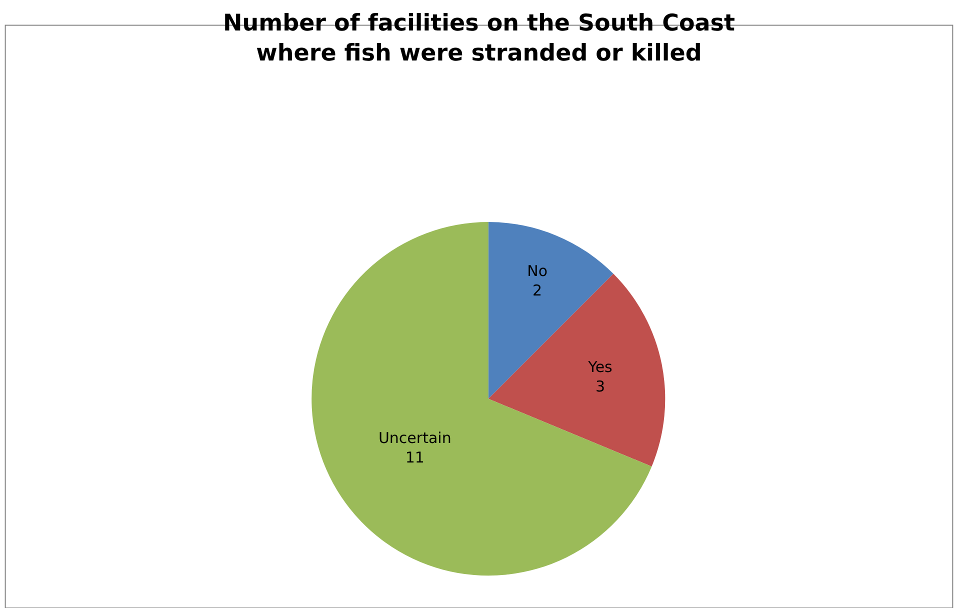 This screenshot has width=958, height=608. Describe the element at coordinates (537, 271) in the screenshot. I see `slice-label: No` at that location.